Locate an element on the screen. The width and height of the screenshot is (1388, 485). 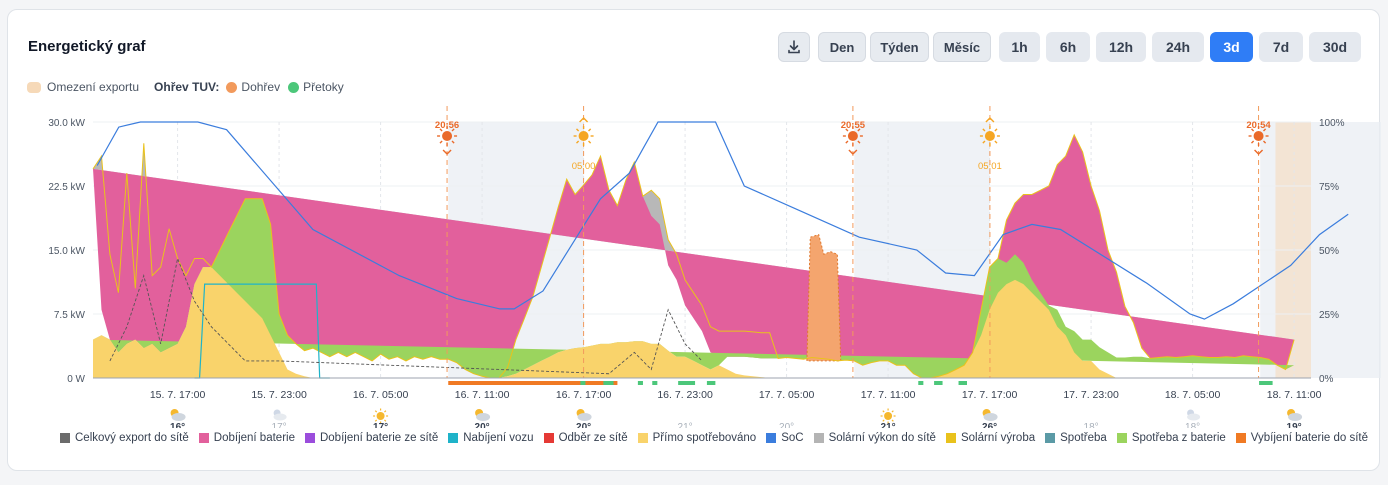
sunrise-icon is located at coordinates (583, 136).